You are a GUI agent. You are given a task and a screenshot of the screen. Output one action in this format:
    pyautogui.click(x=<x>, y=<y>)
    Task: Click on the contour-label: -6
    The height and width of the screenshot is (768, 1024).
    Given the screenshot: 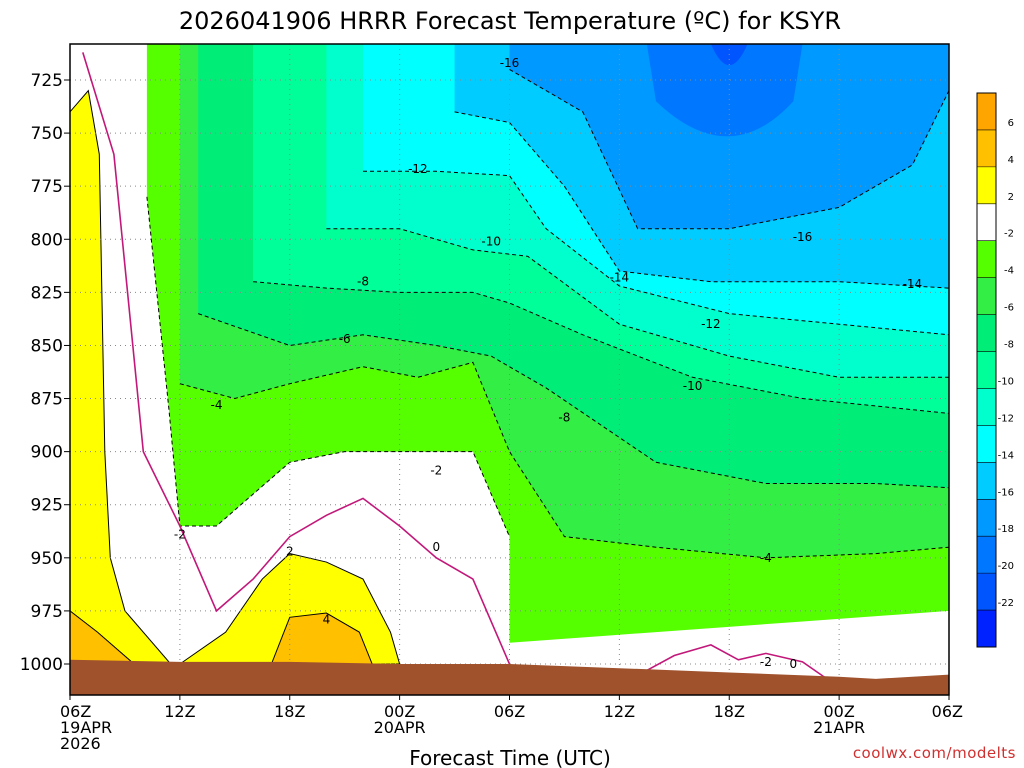 What is the action you would take?
    pyautogui.click(x=345, y=339)
    